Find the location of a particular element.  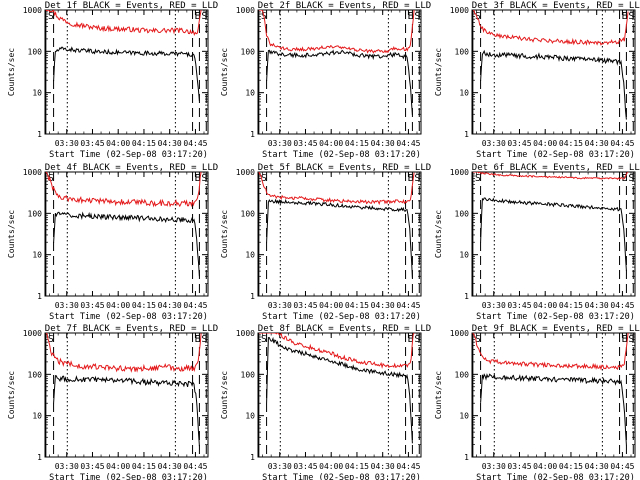

panel-title: Det 5f BLACK = Events, RED = LLD is located at coordinates (344, 168).